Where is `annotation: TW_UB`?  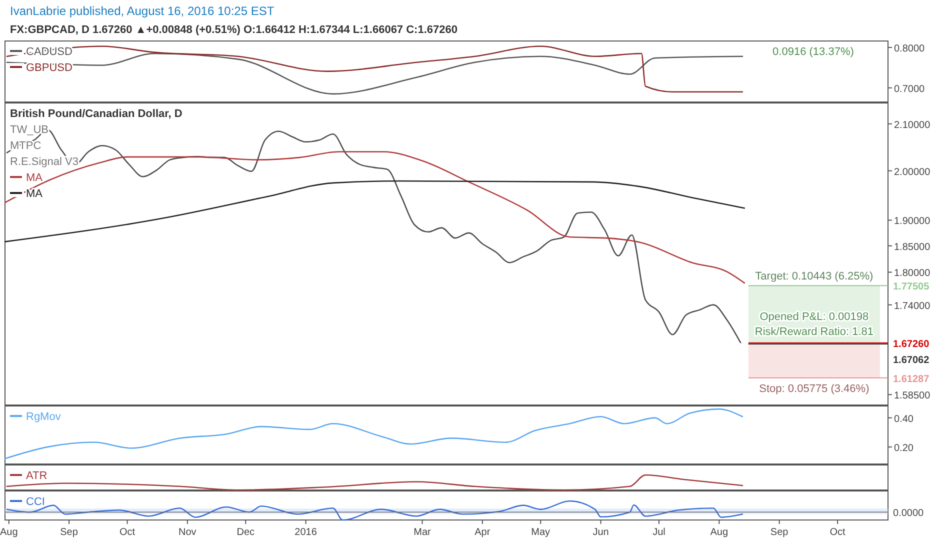 annotation: TW_UB is located at coordinates (29, 130).